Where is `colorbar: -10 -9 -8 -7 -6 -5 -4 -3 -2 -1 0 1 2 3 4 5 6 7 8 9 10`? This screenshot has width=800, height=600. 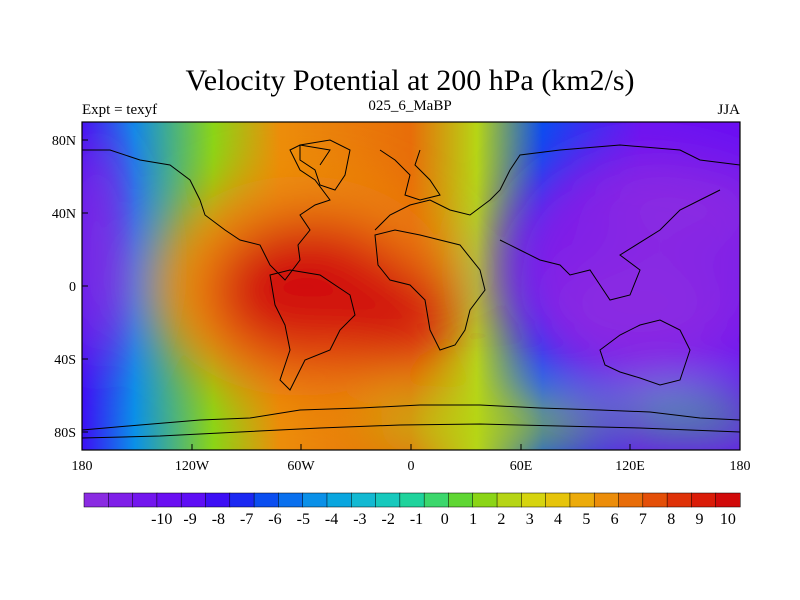
colorbar: -10 -9 -8 -7 -6 -5 -4 -3 -2 -1 0 1 2 3 4 5 6 7 8 9 10 is located at coordinates (412, 510).